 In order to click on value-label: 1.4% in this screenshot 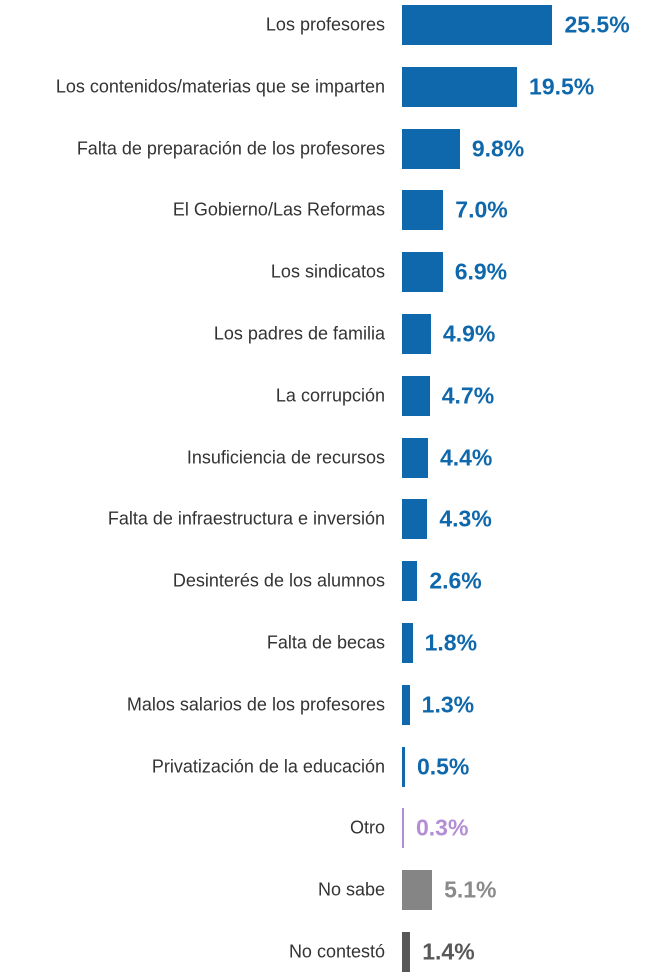, I will do `click(448, 951)`.